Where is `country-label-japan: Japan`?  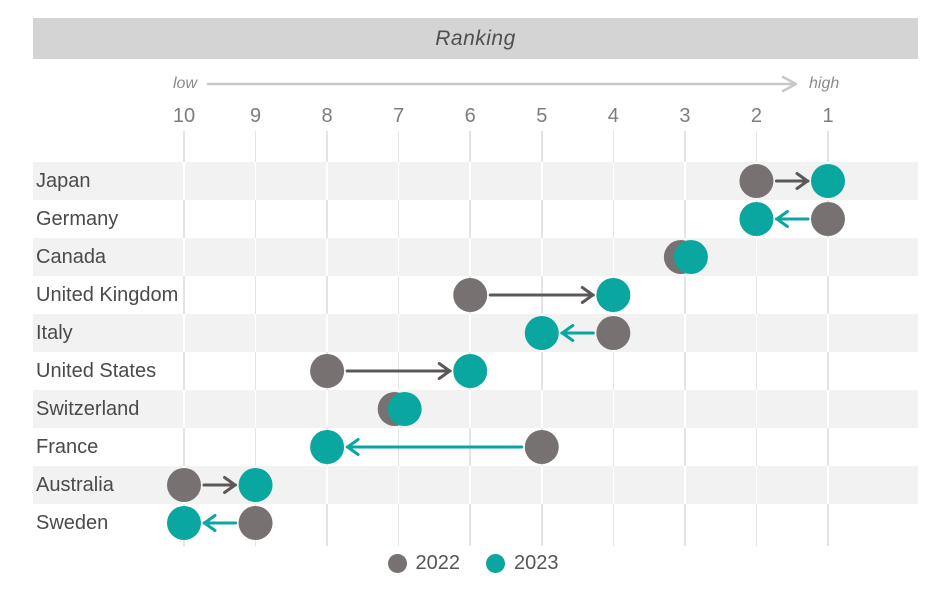 country-label-japan: Japan is located at coordinates (63, 181).